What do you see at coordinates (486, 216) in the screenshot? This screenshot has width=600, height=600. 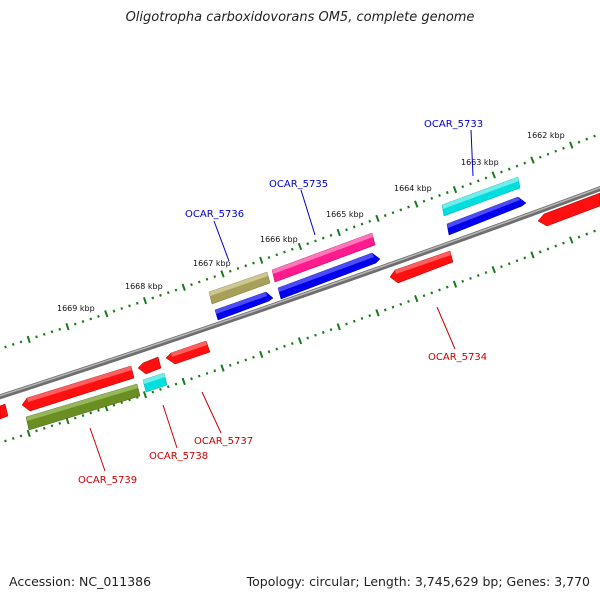 I see `gene-ocar-5733-cds` at bounding box center [486, 216].